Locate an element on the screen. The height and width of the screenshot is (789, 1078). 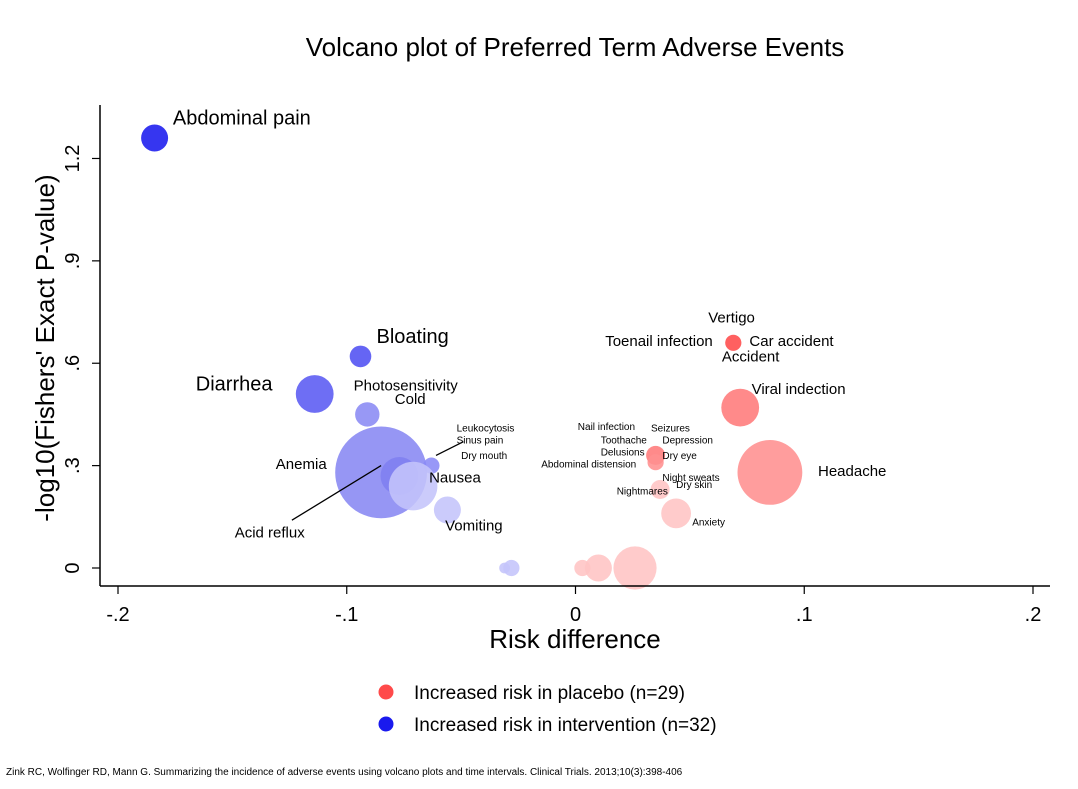
point-label: Dry mouth is located at coordinates (484, 456).